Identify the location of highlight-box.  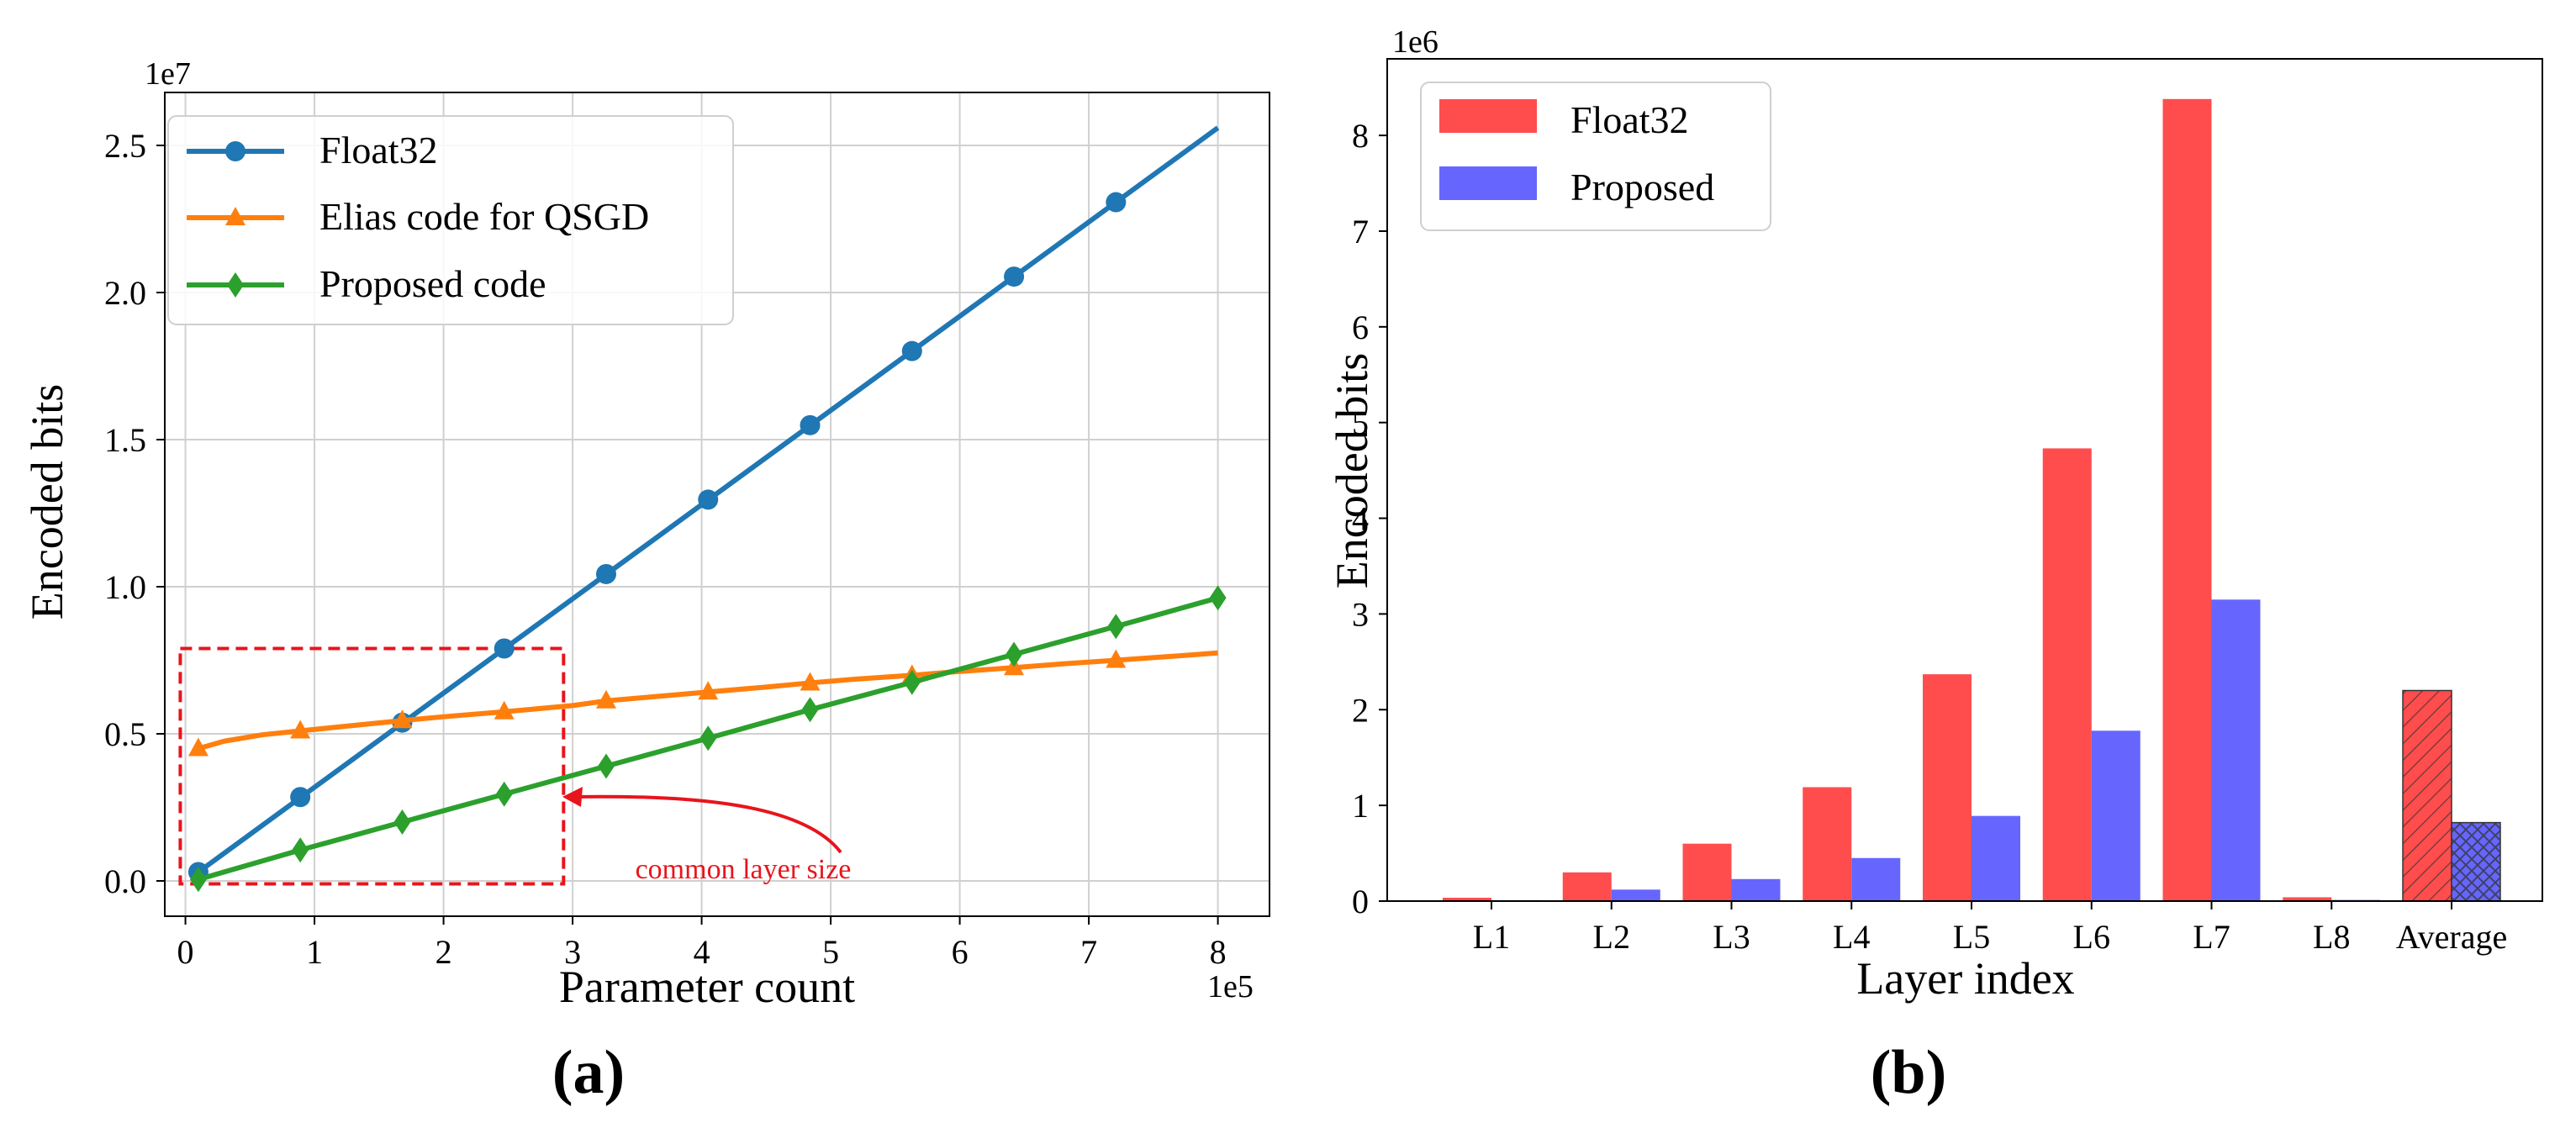
(372, 766).